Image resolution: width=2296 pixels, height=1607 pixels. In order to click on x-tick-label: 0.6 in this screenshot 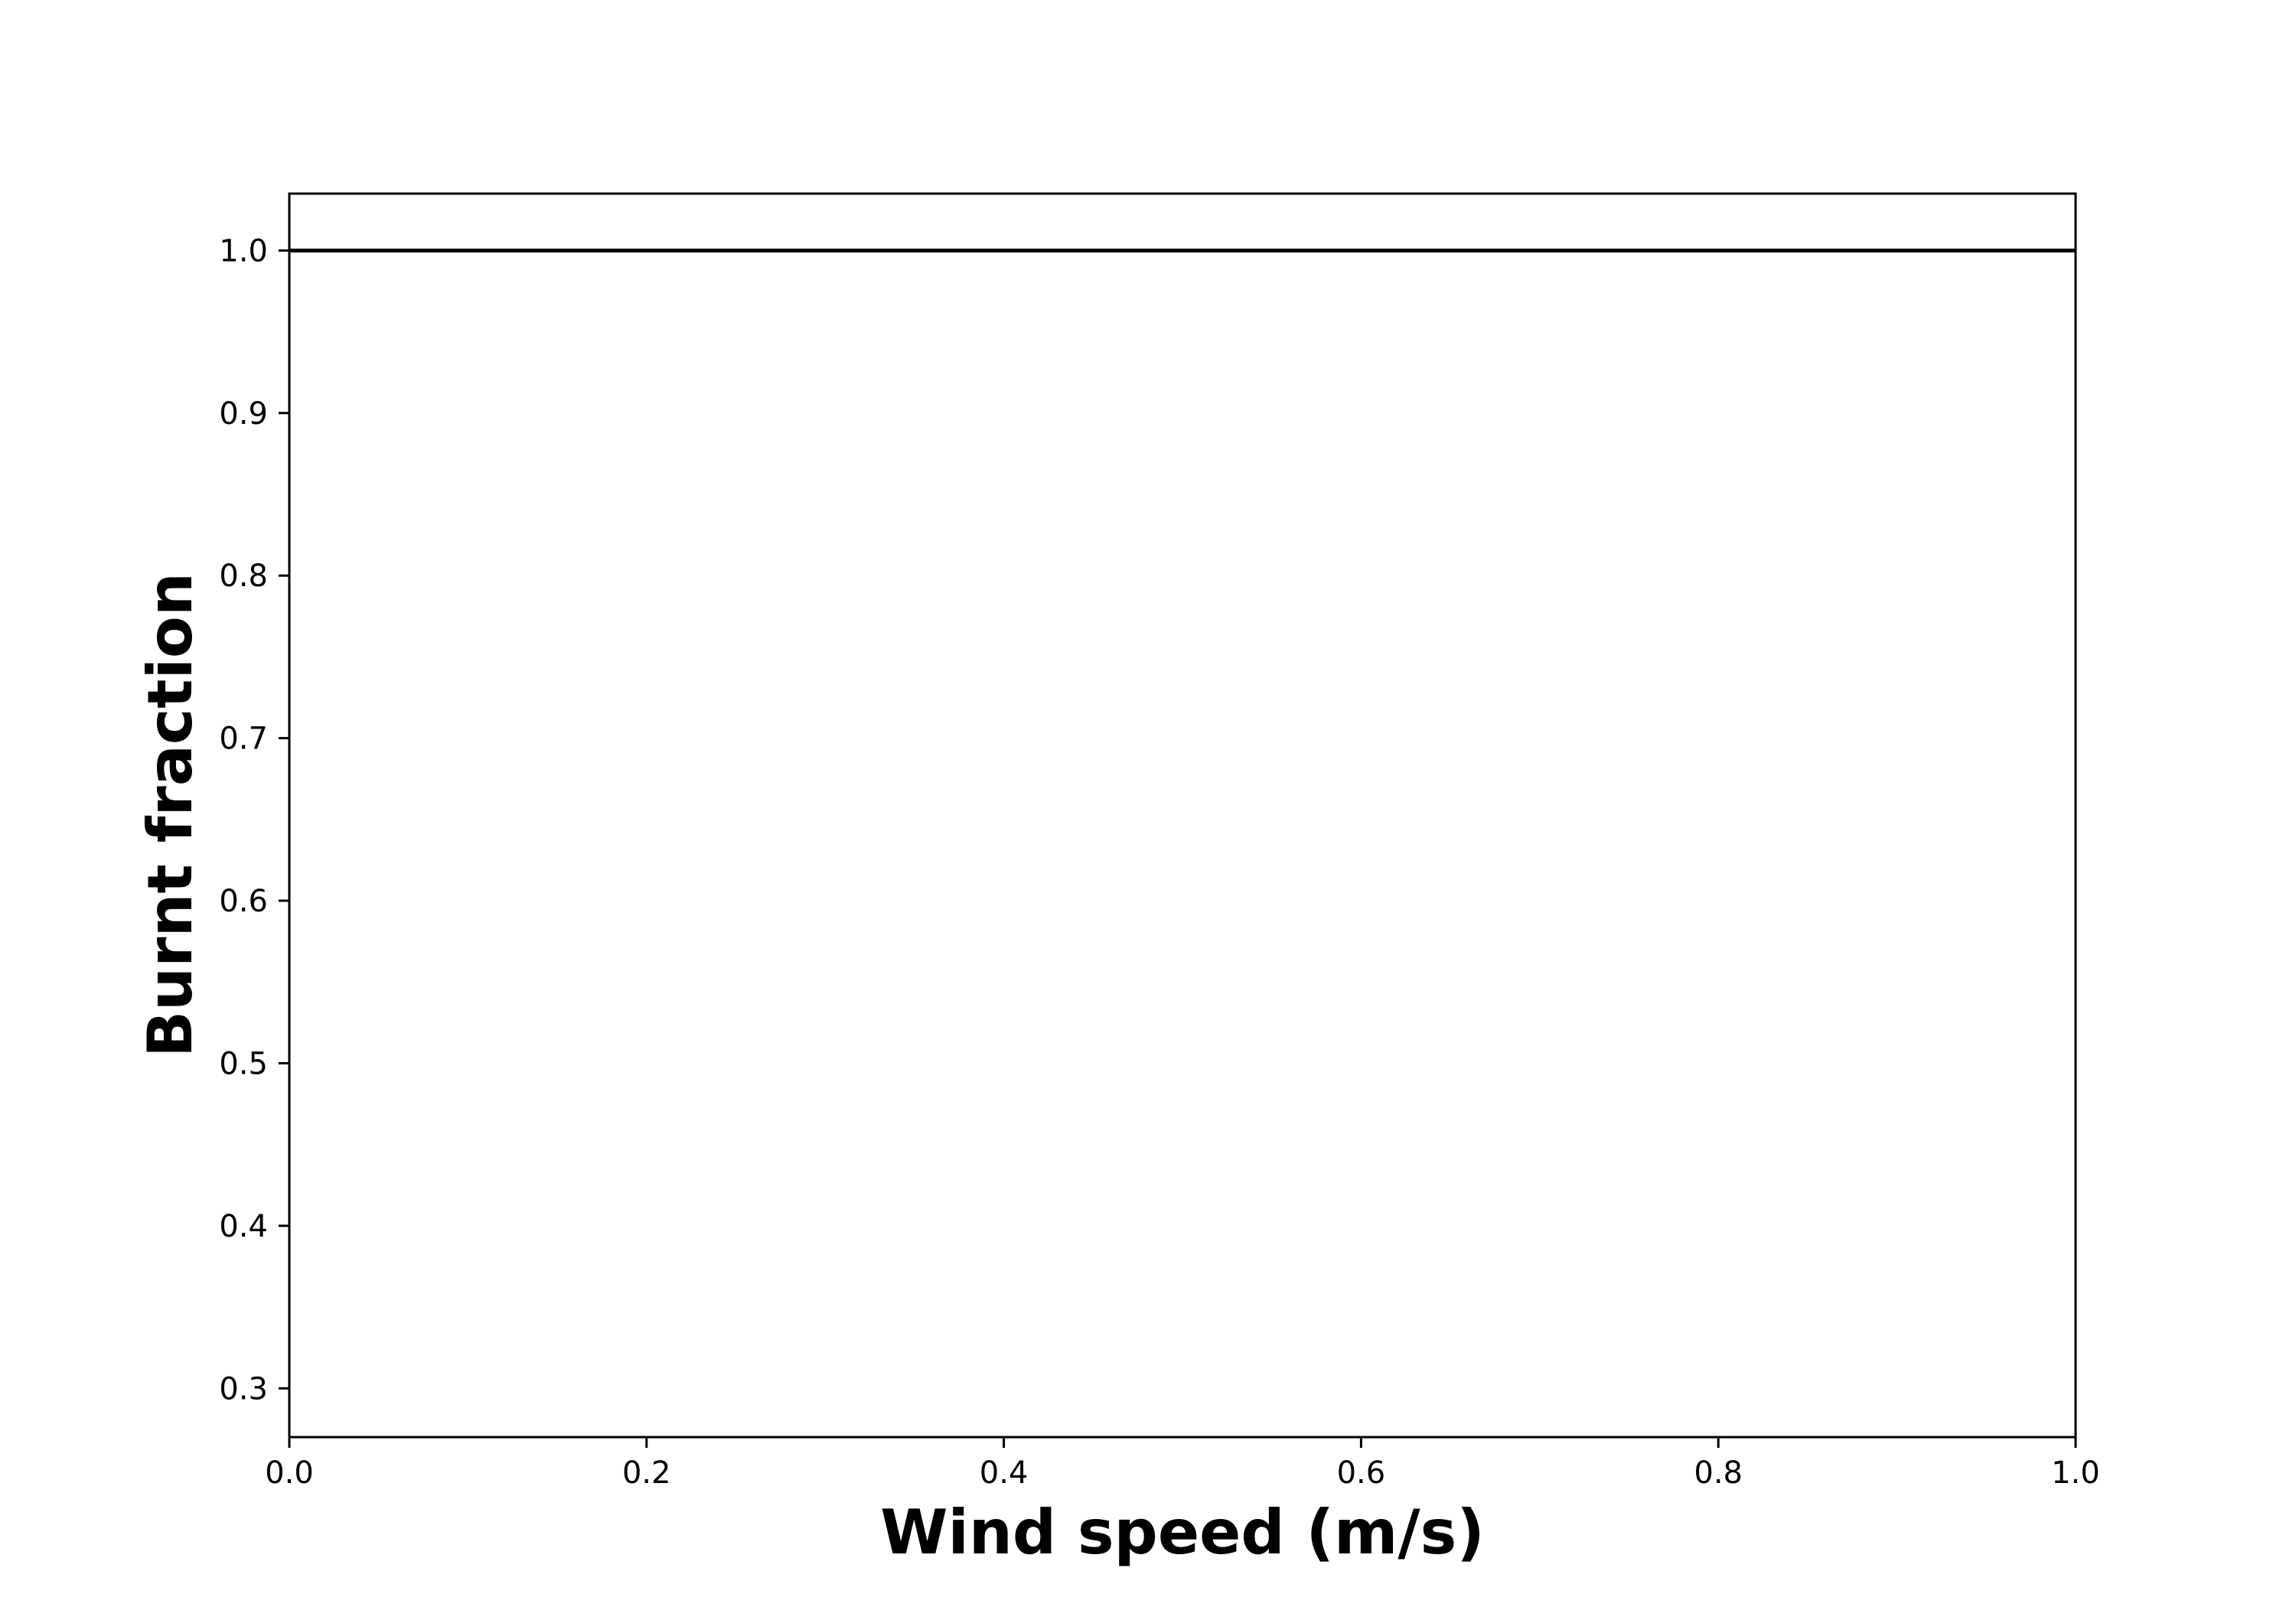, I will do `click(1361, 1473)`.